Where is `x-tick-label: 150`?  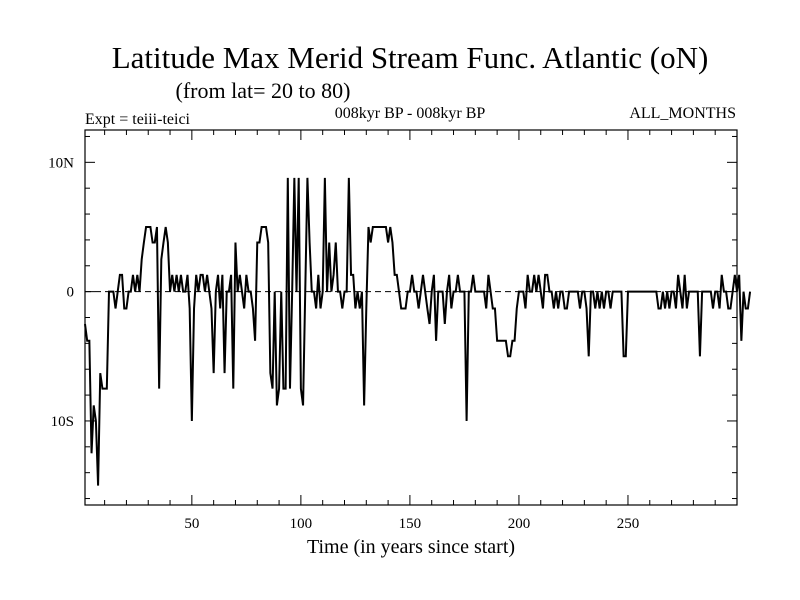
x-tick-label: 150 is located at coordinates (410, 524).